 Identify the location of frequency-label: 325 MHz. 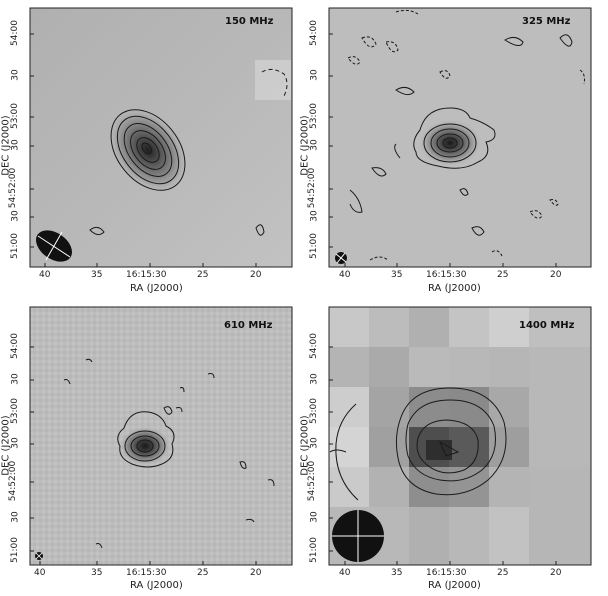
(546, 21).